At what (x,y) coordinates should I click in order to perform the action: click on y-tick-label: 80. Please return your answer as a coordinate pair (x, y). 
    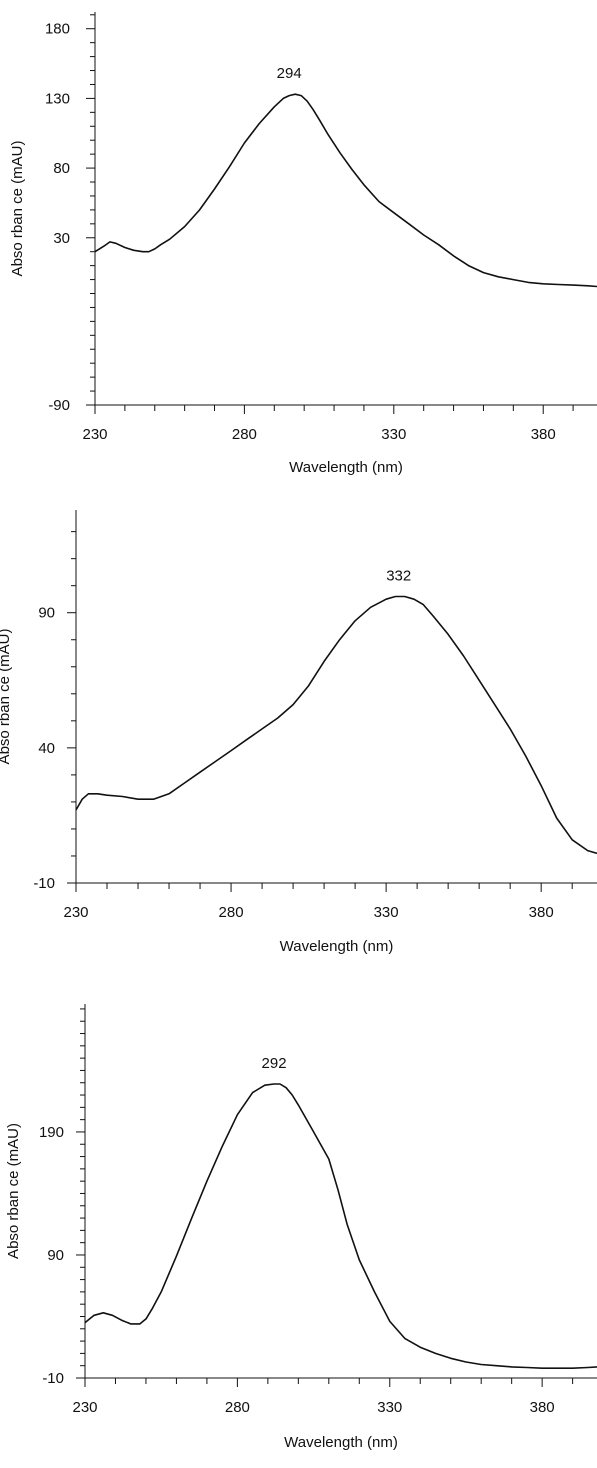
    Looking at the image, I should click on (61, 168).